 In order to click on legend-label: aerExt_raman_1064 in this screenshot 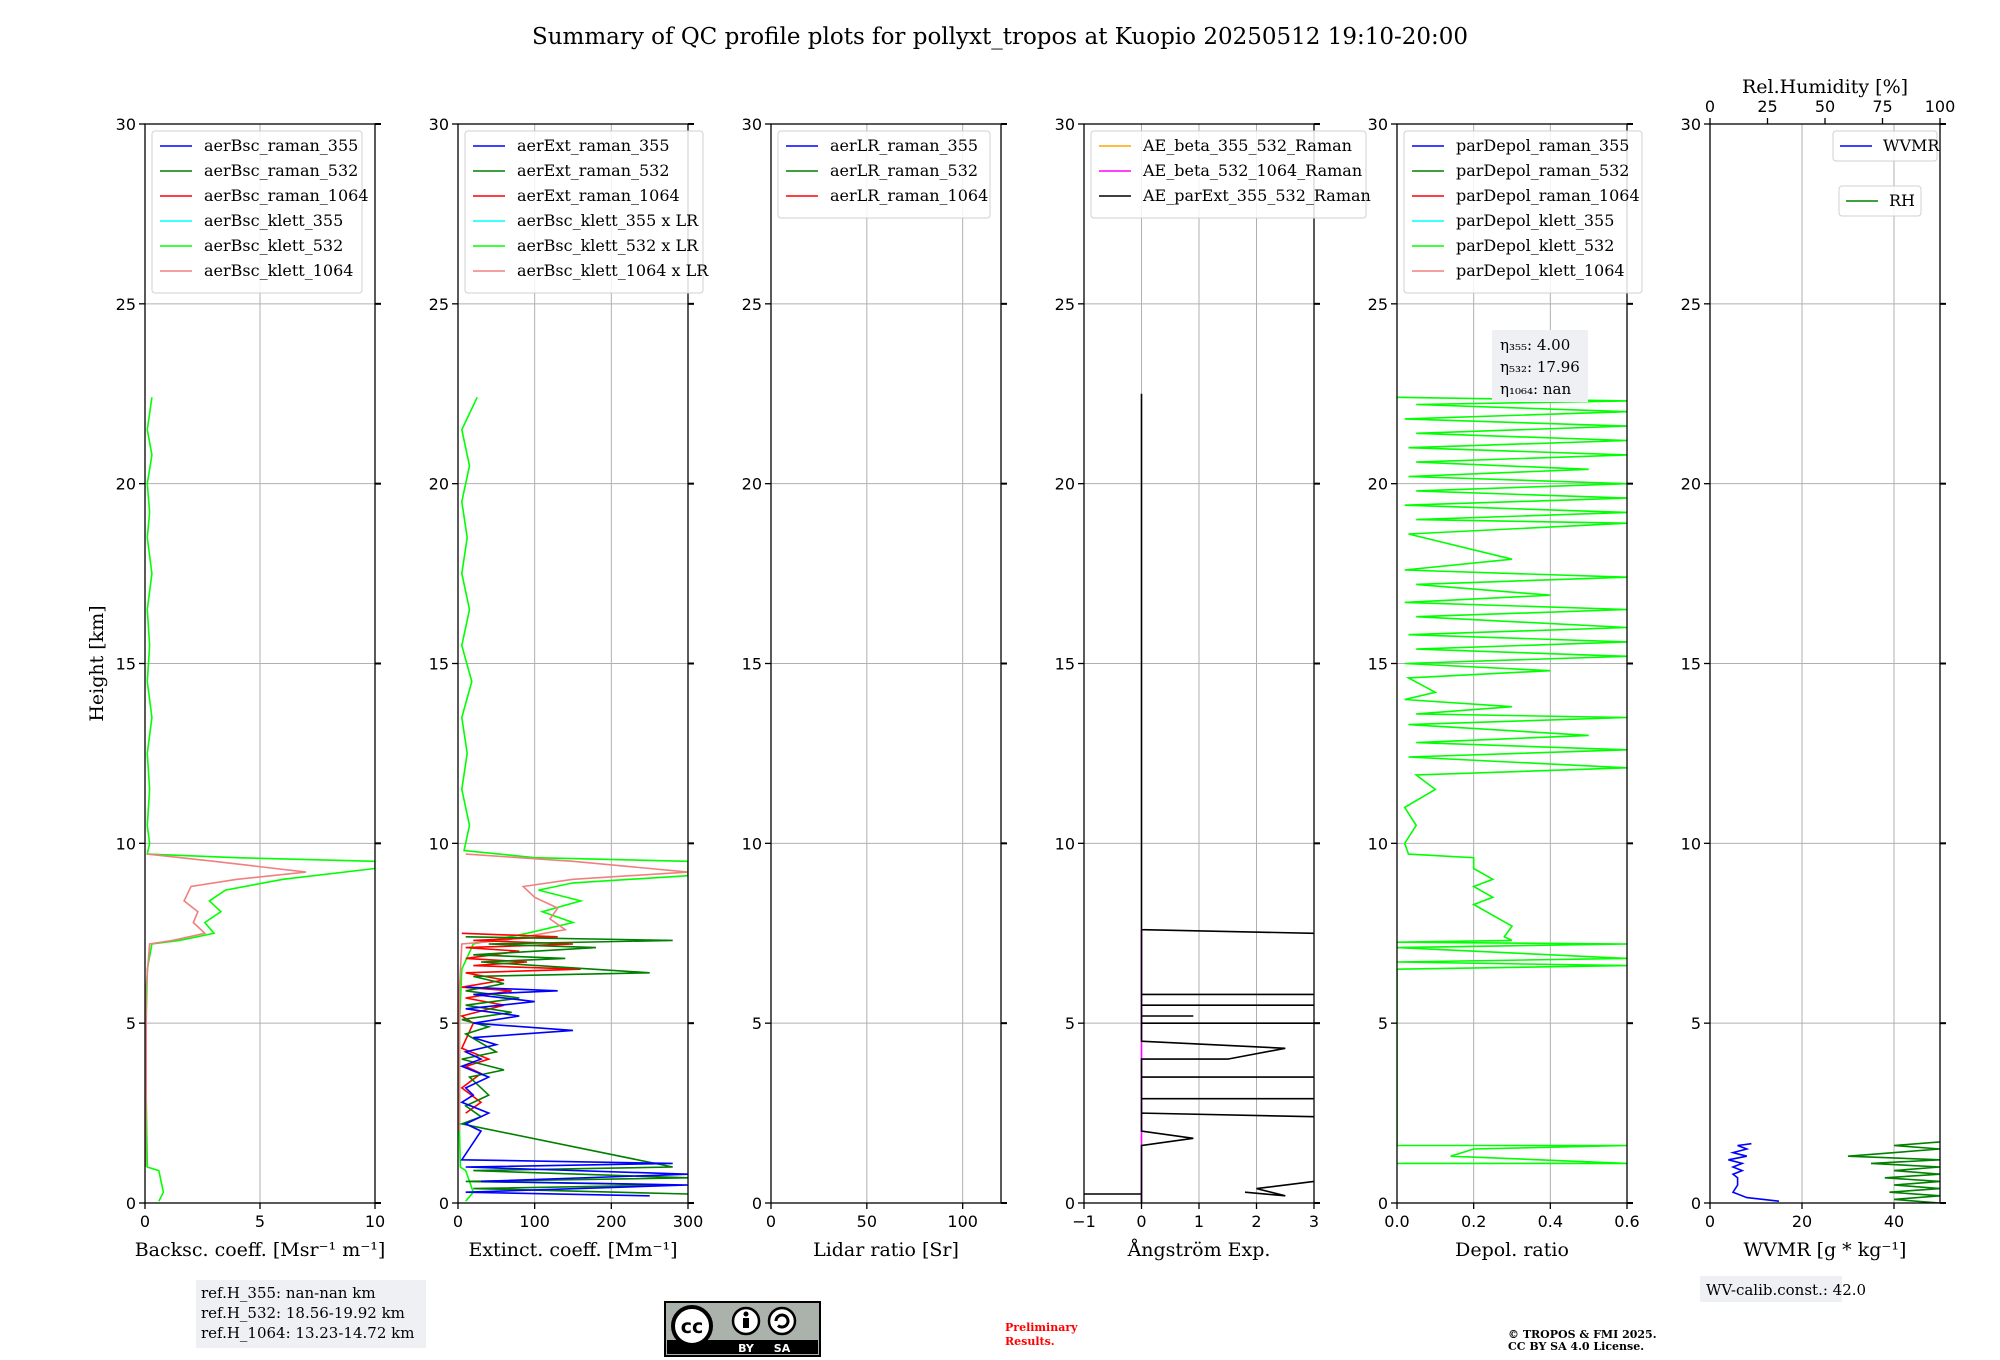, I will do `click(598, 195)`.